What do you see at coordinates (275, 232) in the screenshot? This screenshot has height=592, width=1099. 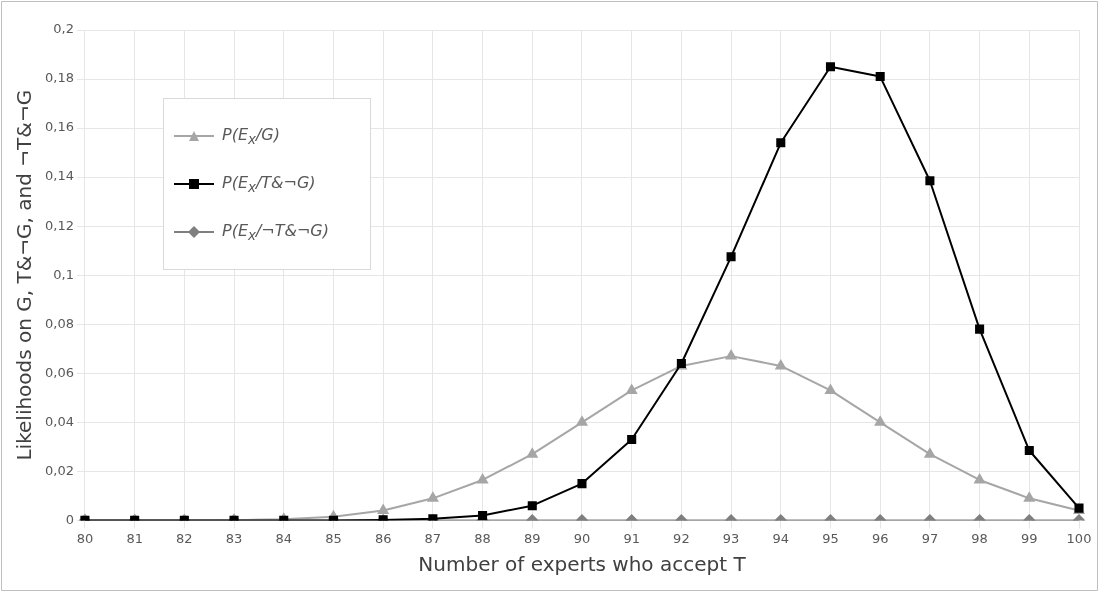 I see `legend-label: P(E$_{x}$/¬T&¬G)` at bounding box center [275, 232].